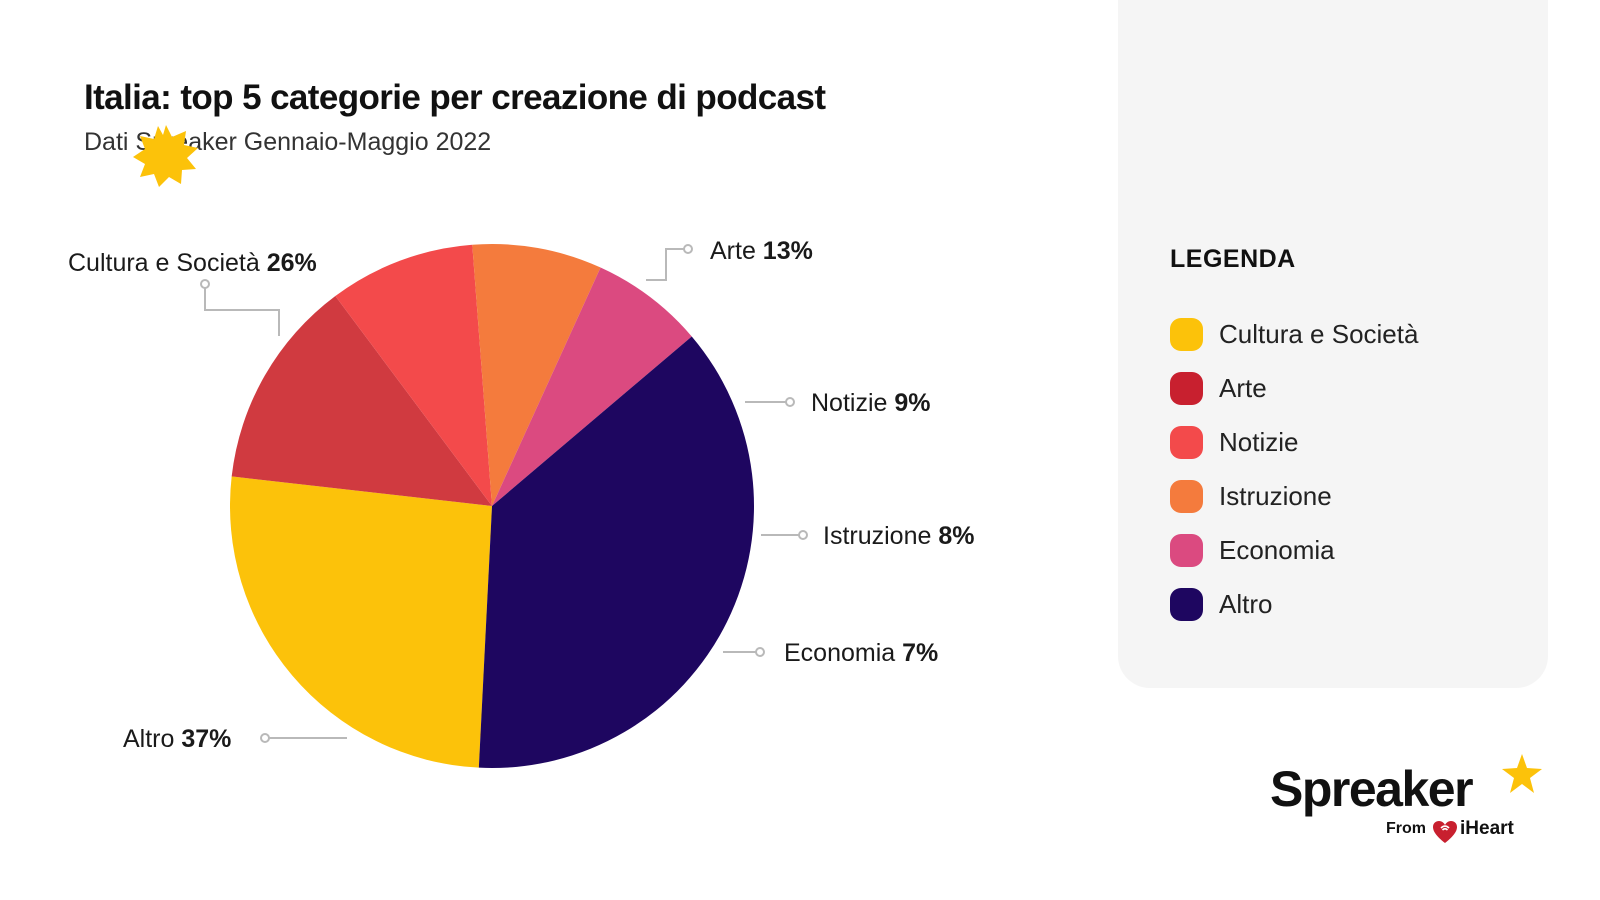  I want to click on legend-title: LEGENDA, so click(1233, 259).